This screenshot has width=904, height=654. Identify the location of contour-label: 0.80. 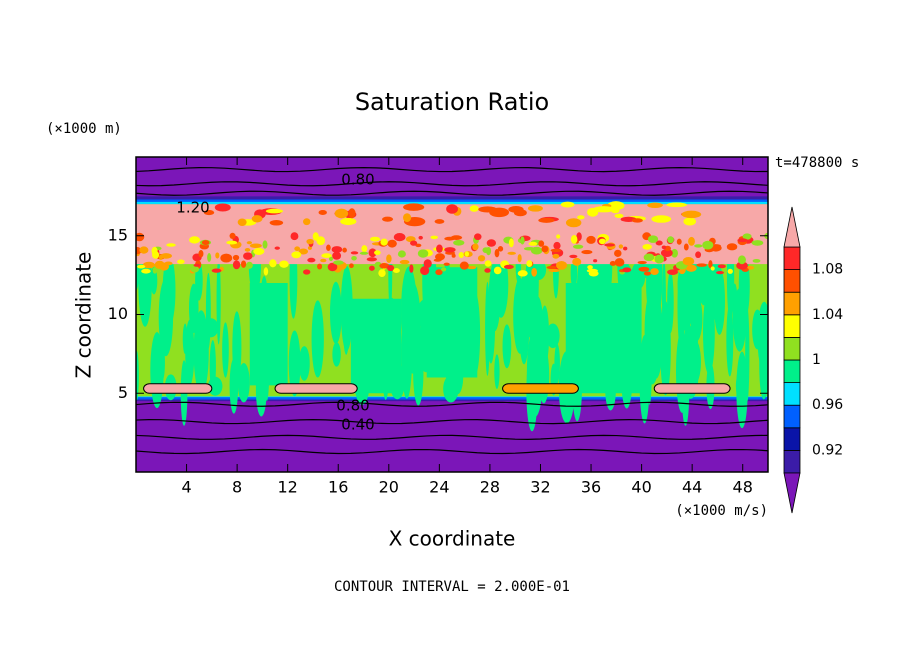
(352, 406).